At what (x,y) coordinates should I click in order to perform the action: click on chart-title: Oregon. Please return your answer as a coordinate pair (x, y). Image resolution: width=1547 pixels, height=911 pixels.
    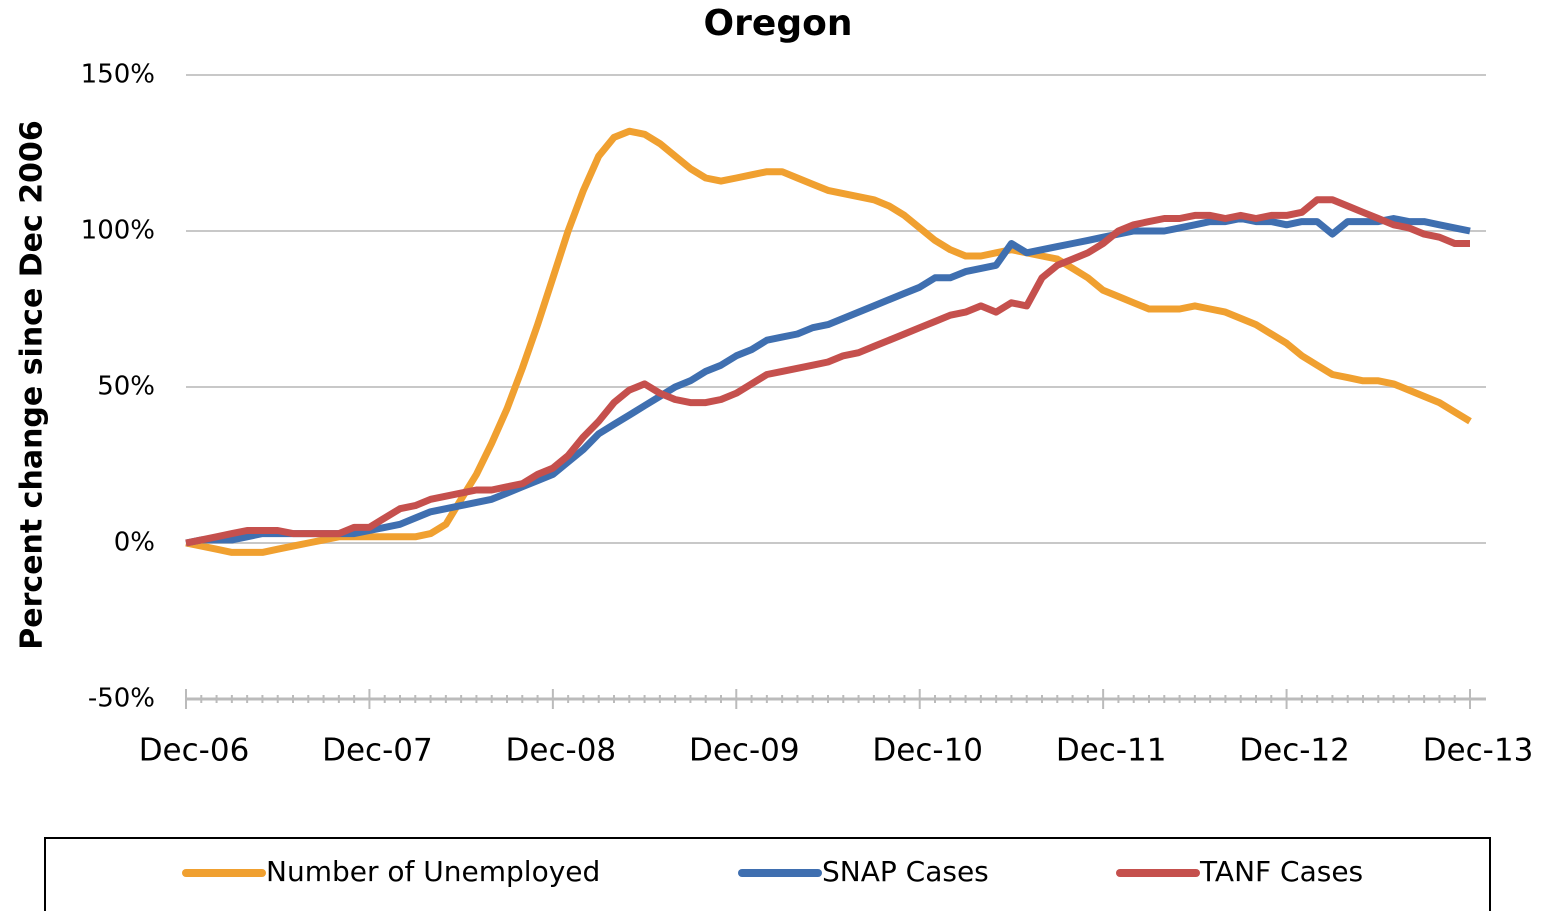
    Looking at the image, I should click on (778, 23).